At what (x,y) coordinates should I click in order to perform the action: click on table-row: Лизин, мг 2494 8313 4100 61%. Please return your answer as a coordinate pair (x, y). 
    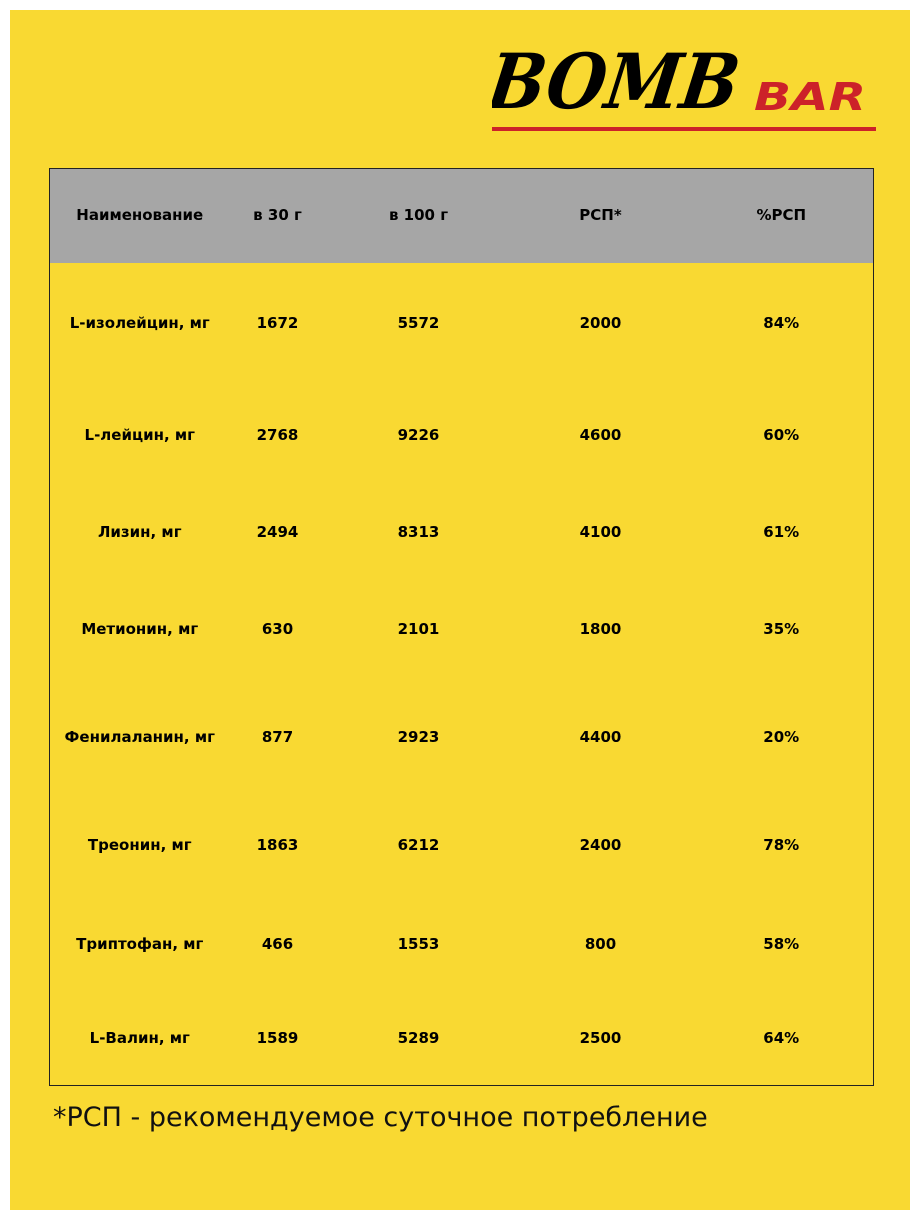
    Looking at the image, I should click on (462, 533).